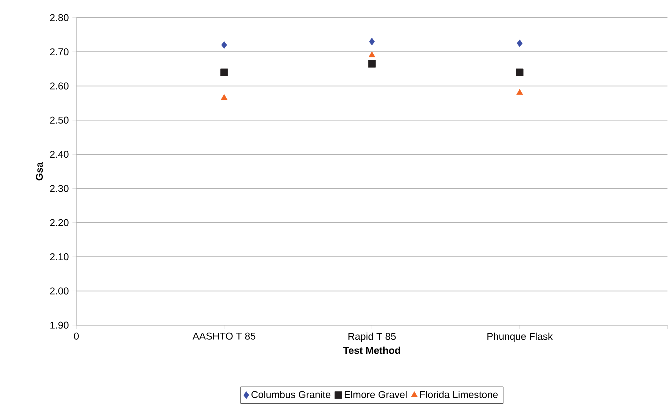  What do you see at coordinates (59, 188) in the screenshot?
I see `y-tick-label: 2.30` at bounding box center [59, 188].